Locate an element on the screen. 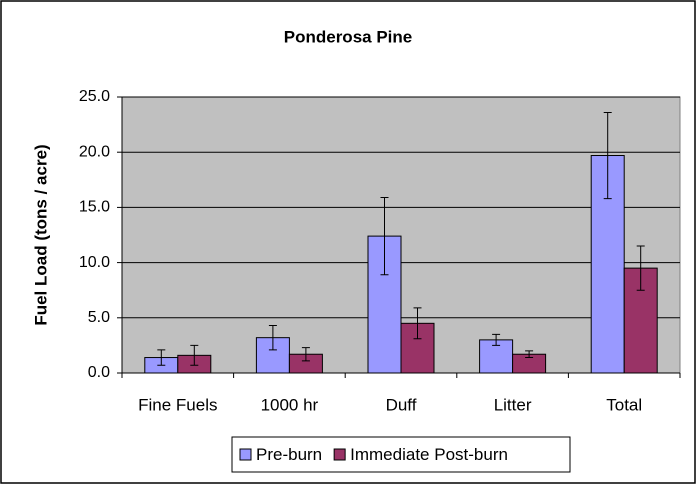  x-tick-label: Duff is located at coordinates (401, 404).